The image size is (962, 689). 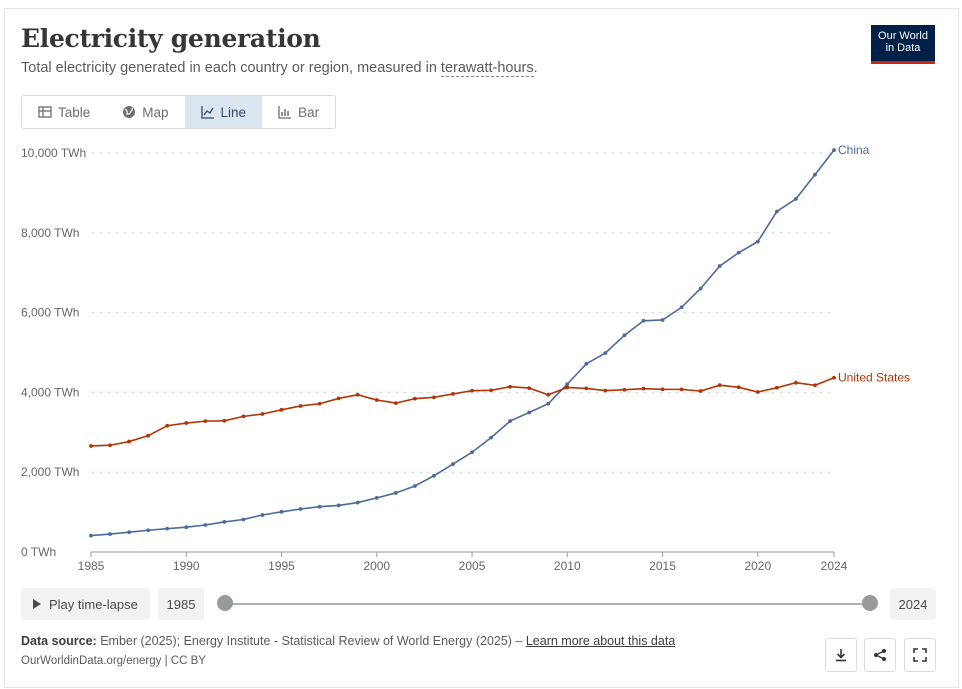 I want to click on y-tick-label: 2,000 TWh, so click(x=50, y=472).